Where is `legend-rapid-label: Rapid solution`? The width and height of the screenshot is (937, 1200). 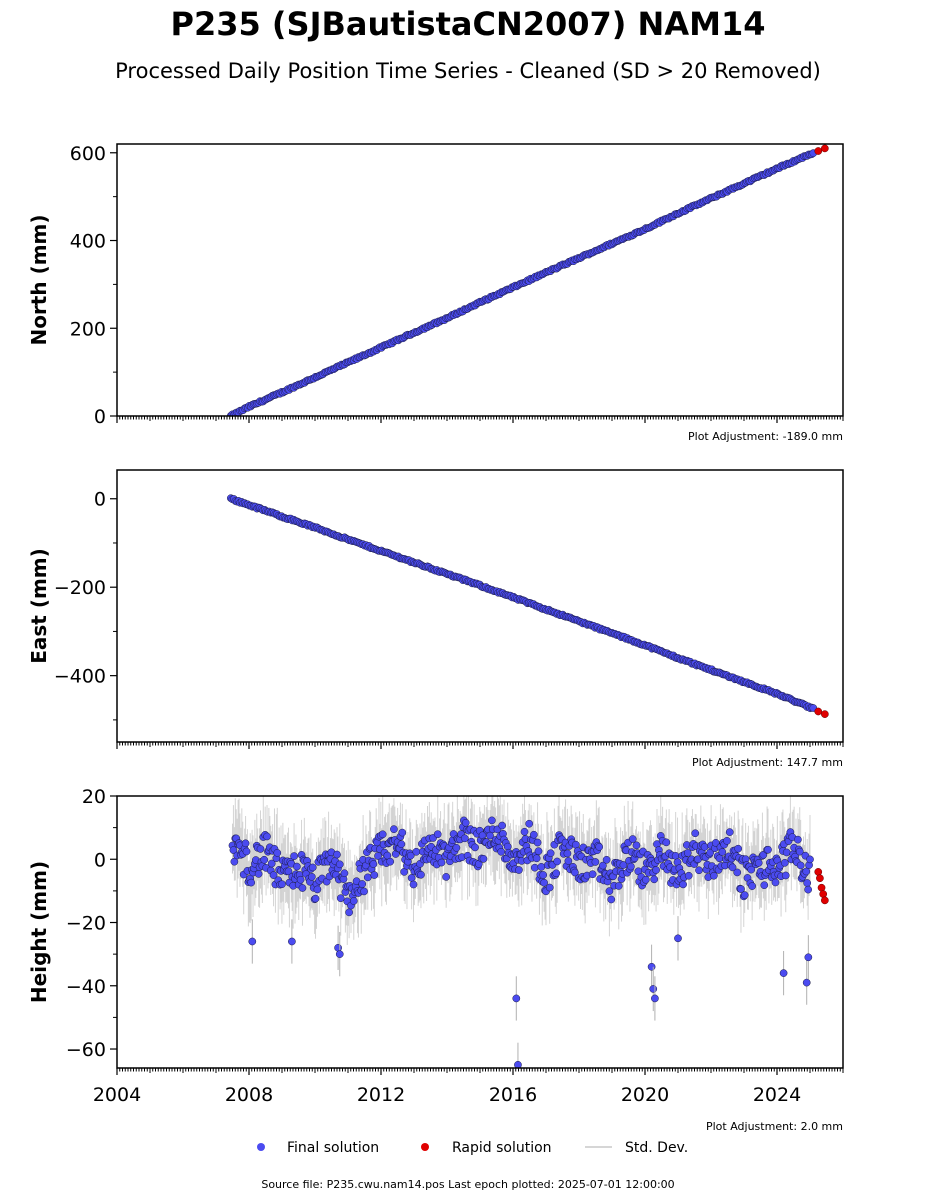
legend-rapid-label: Rapid solution is located at coordinates (502, 1148).